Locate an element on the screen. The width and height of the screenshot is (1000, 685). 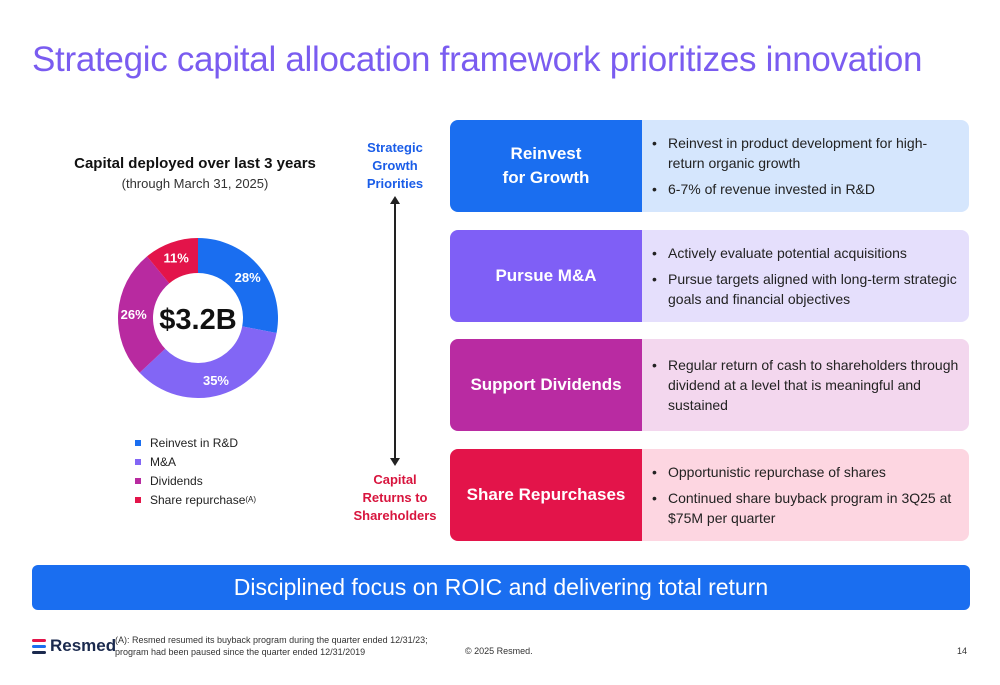
donut-slice-label: 26% is located at coordinates (134, 314).